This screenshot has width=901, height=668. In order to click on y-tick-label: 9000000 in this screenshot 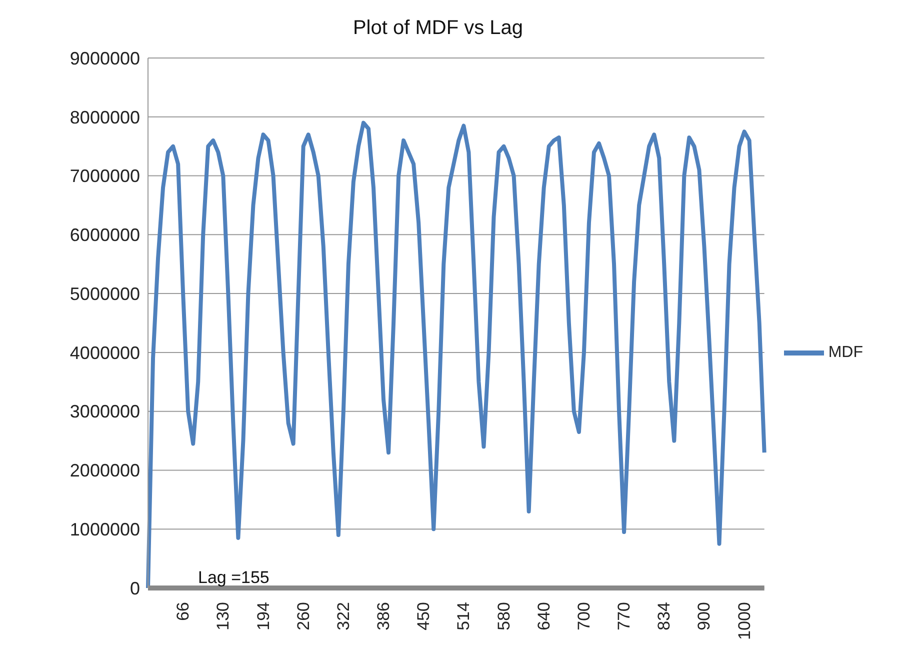, I will do `click(105, 58)`.